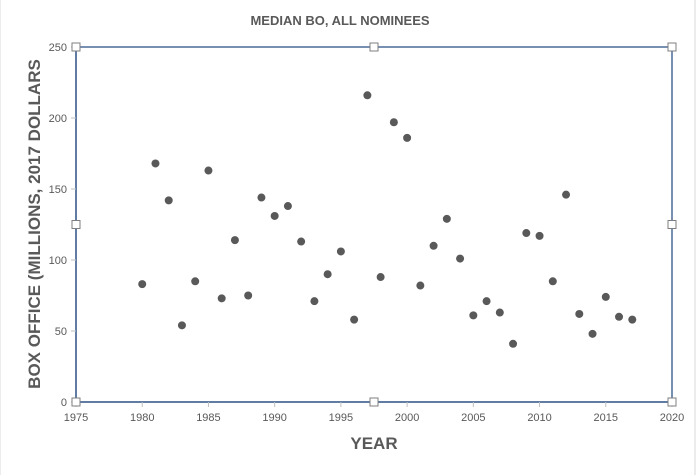 The height and width of the screenshot is (475, 700). Describe the element at coordinates (274, 418) in the screenshot. I see `x-tick-label: 1990` at that location.